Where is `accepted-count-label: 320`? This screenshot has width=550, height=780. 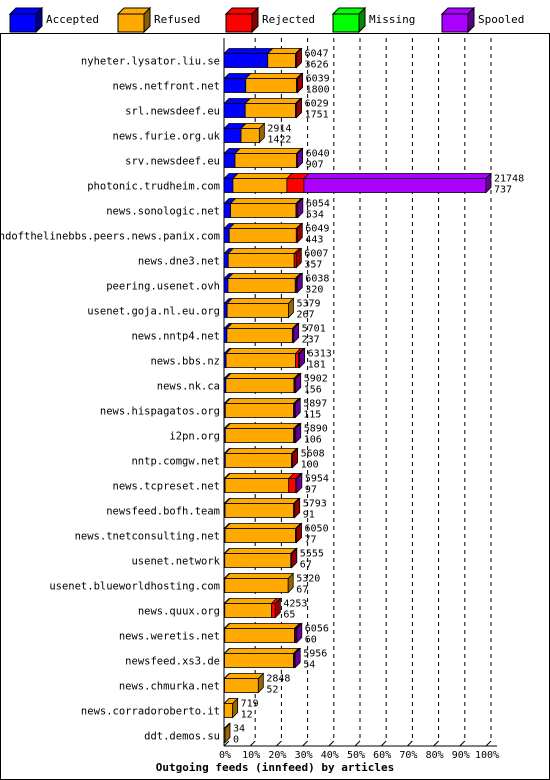
accepted-count-label: 320 is located at coordinates (314, 290).